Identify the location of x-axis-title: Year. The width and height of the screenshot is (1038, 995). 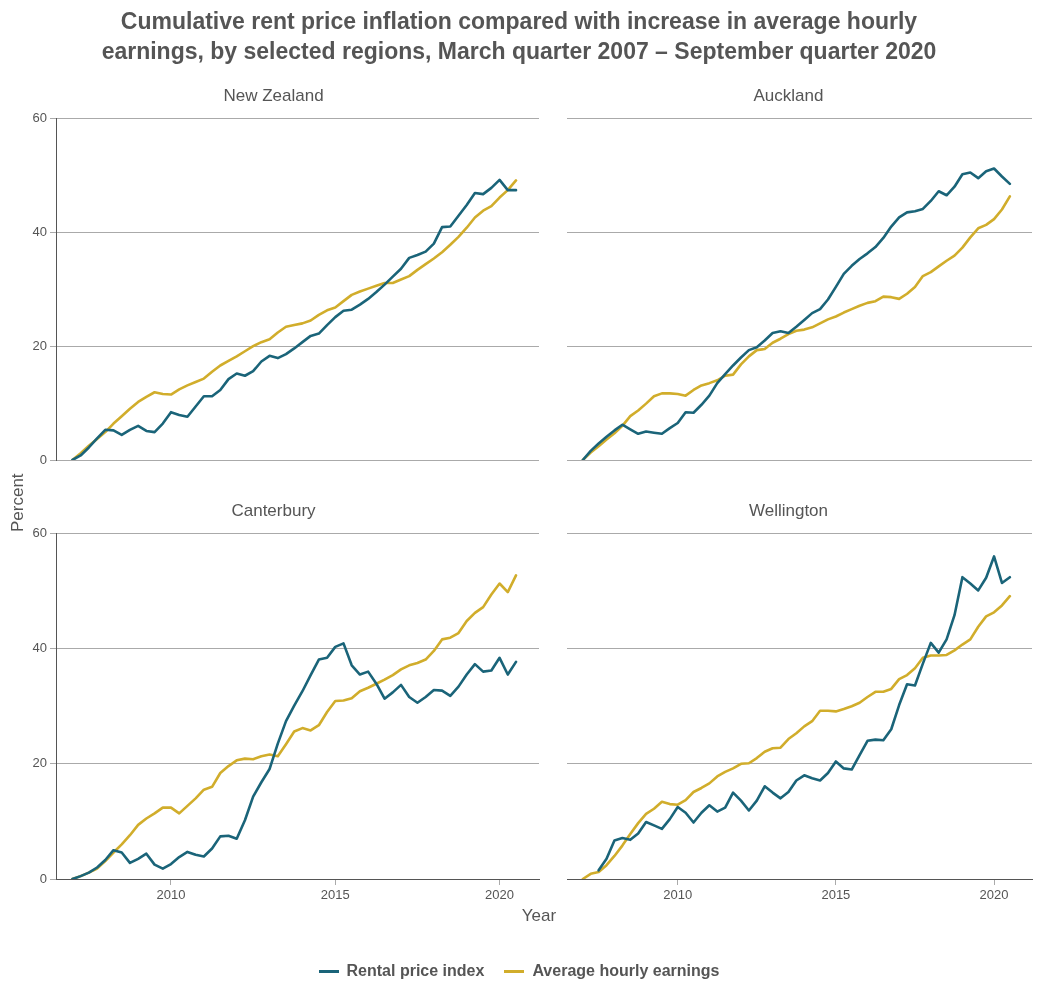
(539, 916).